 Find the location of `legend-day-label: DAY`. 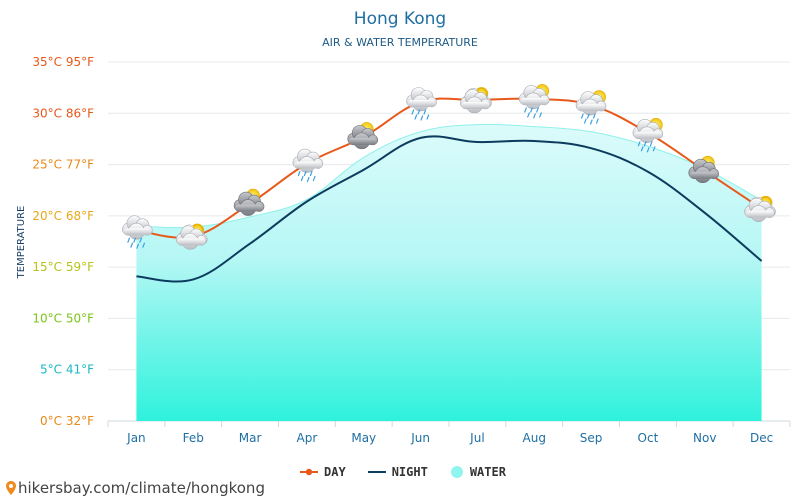

legend-day-label: DAY is located at coordinates (335, 472).